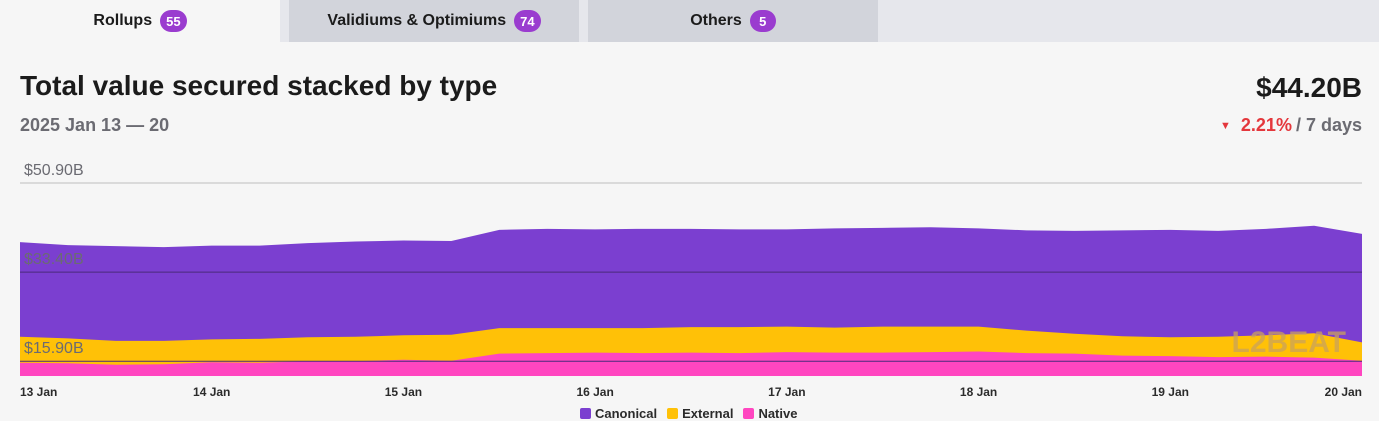 Image resolution: width=1379 pixels, height=421 pixels. I want to click on x-tick-label: 19 Jan, so click(1170, 392).